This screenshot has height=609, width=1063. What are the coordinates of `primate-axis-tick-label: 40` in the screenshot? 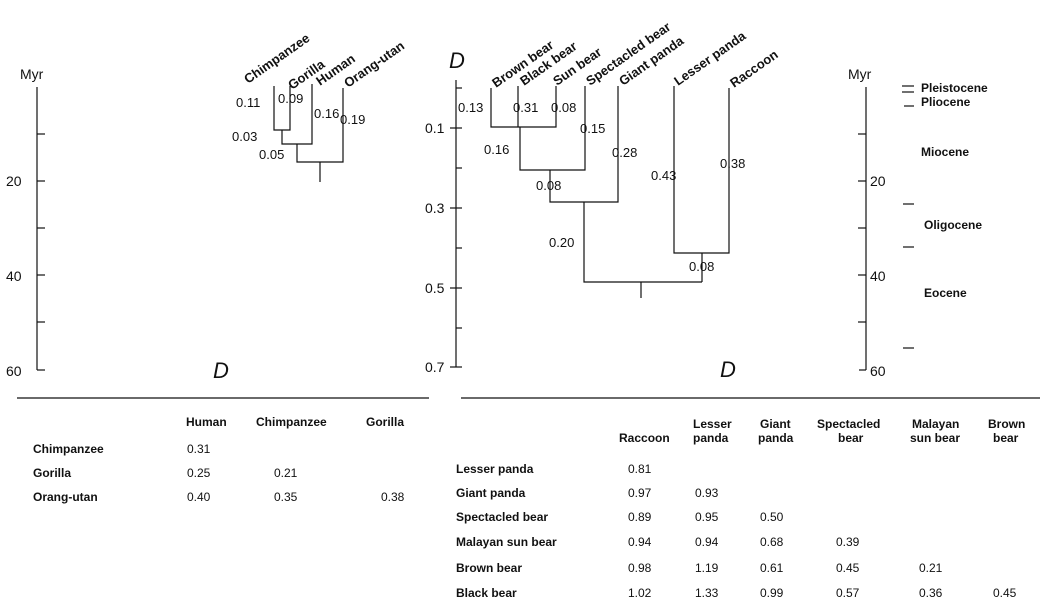 It's located at (14, 276).